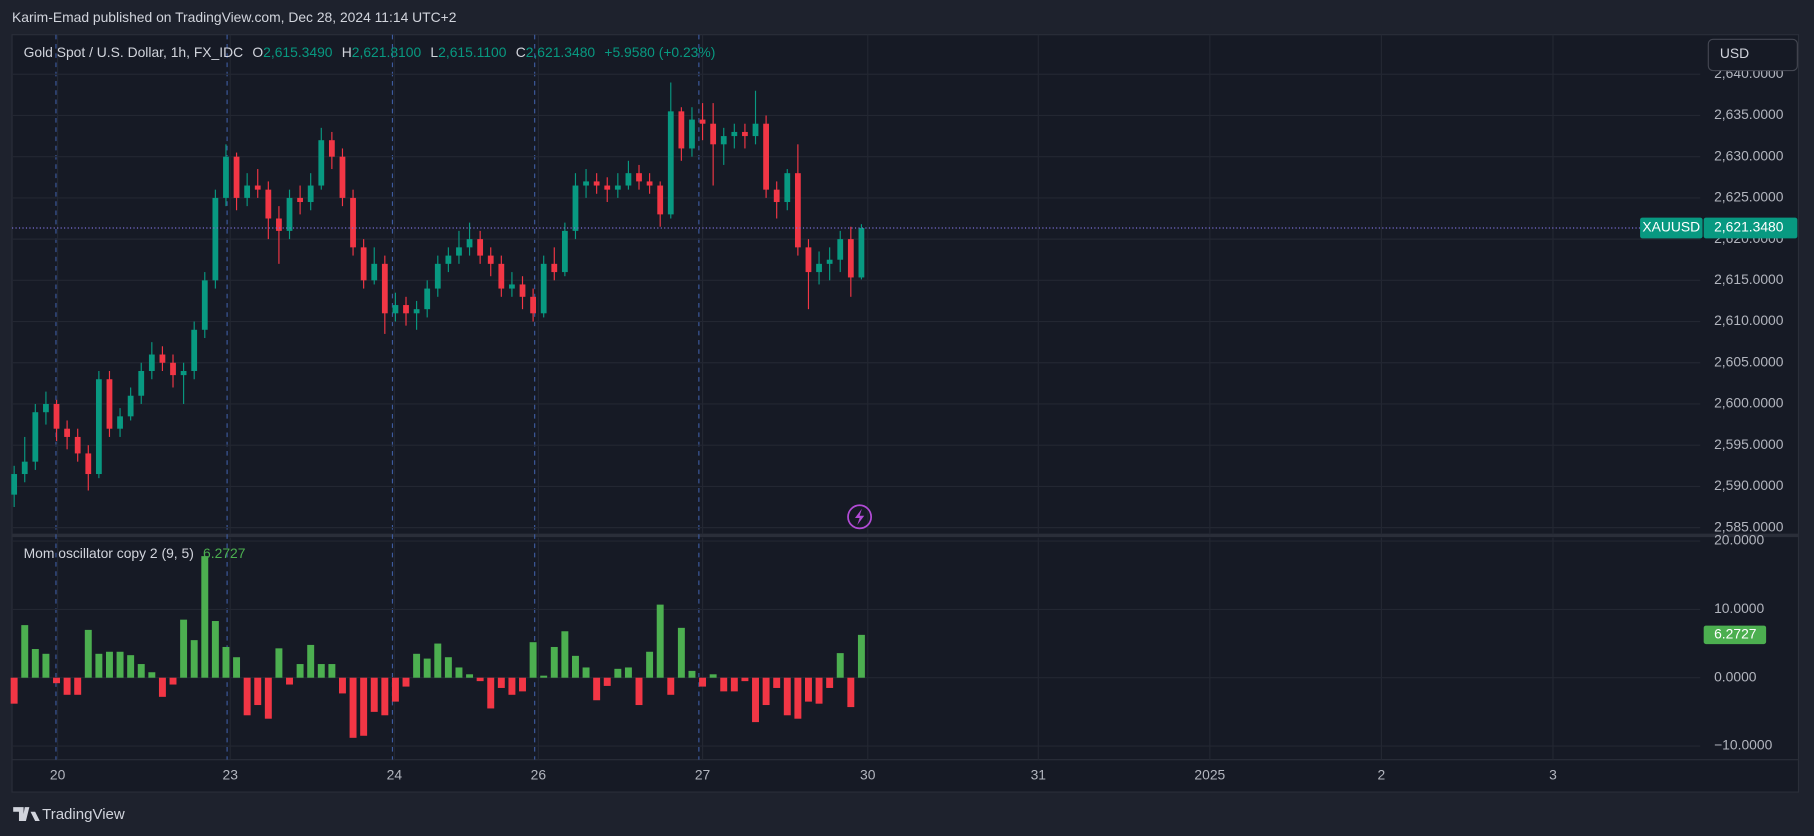  What do you see at coordinates (1209, 775) in the screenshot?
I see `x-tick-label: 2025` at bounding box center [1209, 775].